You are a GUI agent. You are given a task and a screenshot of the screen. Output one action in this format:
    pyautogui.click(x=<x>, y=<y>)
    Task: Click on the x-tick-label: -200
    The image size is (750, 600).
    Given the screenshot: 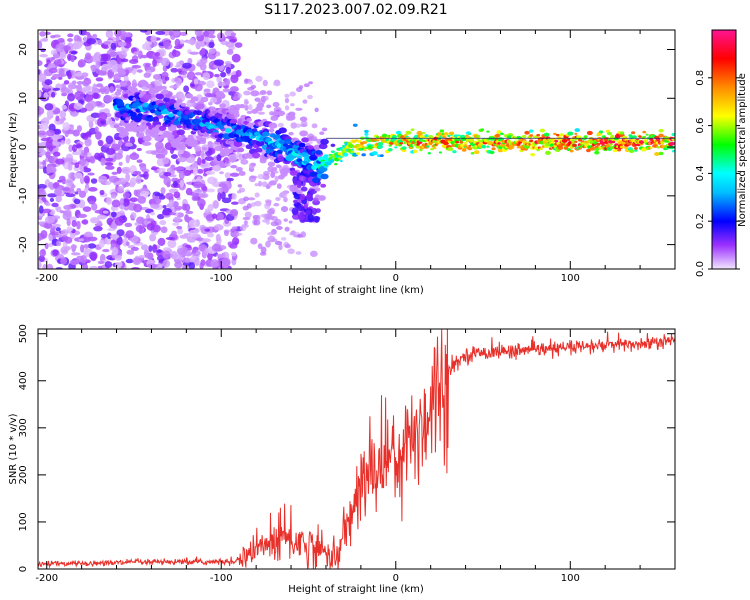 What is the action you would take?
    pyautogui.click(x=46, y=278)
    